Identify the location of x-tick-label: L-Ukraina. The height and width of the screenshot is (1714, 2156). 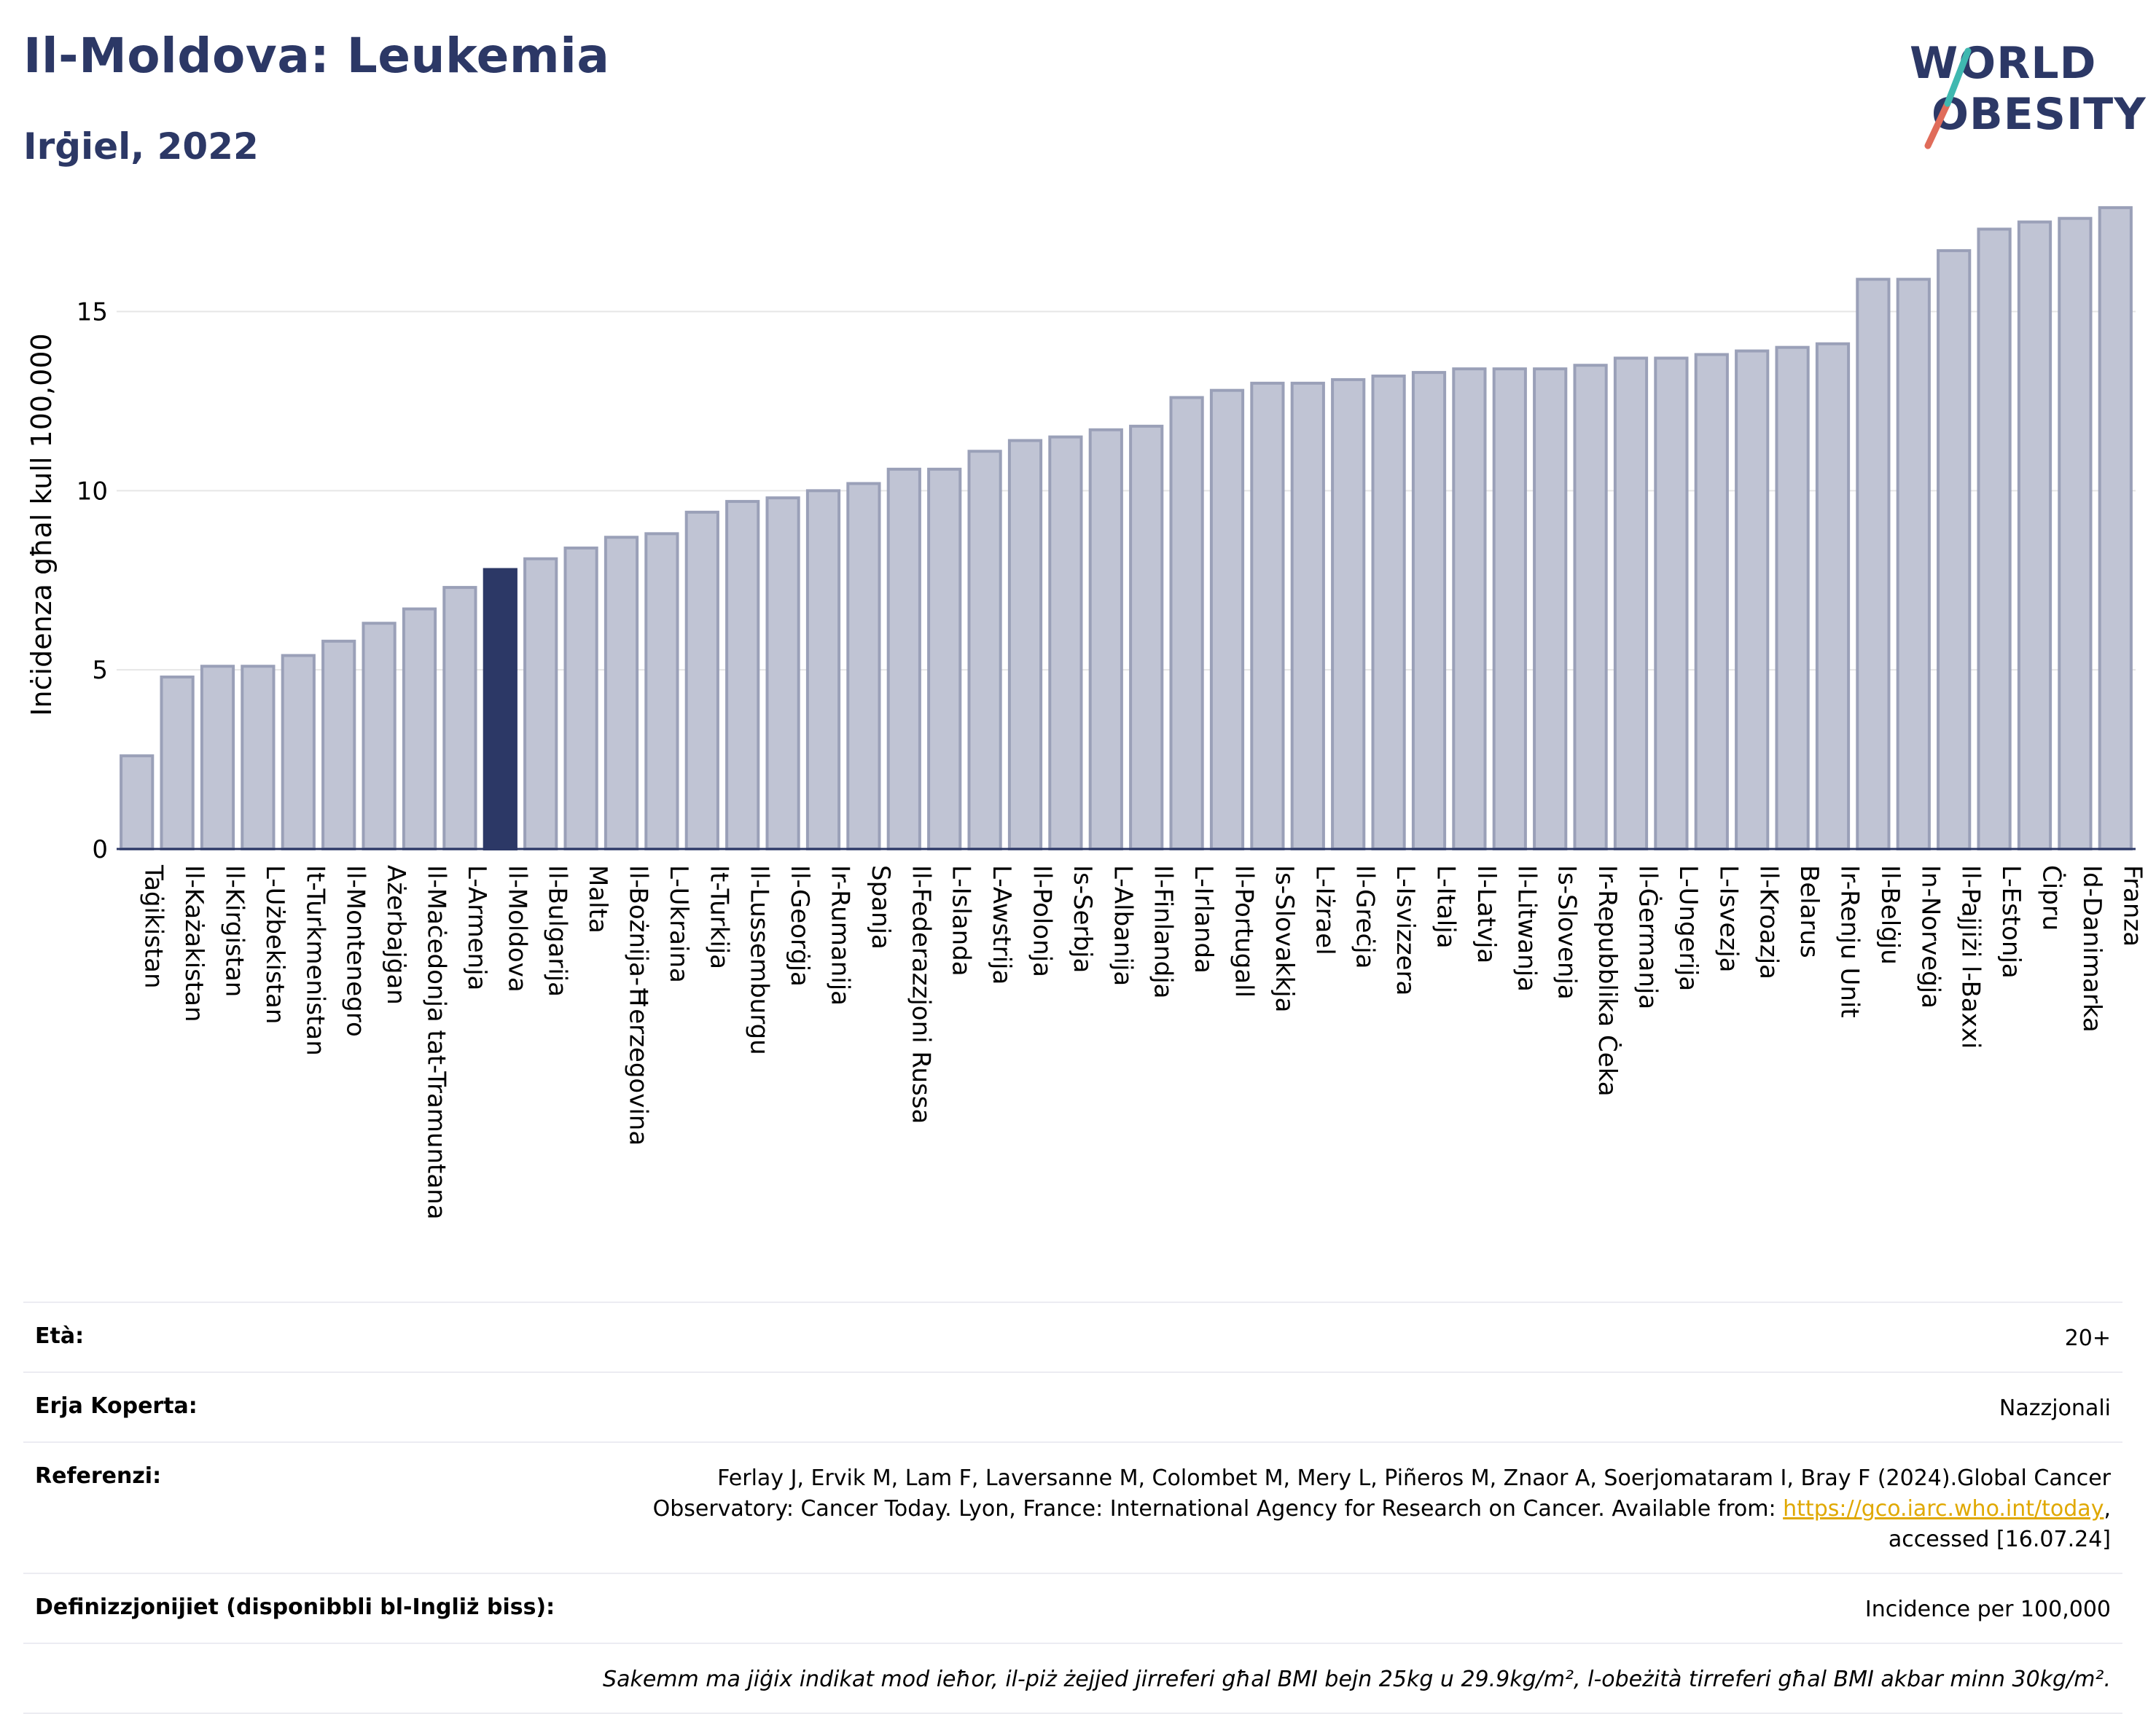
(678, 924).